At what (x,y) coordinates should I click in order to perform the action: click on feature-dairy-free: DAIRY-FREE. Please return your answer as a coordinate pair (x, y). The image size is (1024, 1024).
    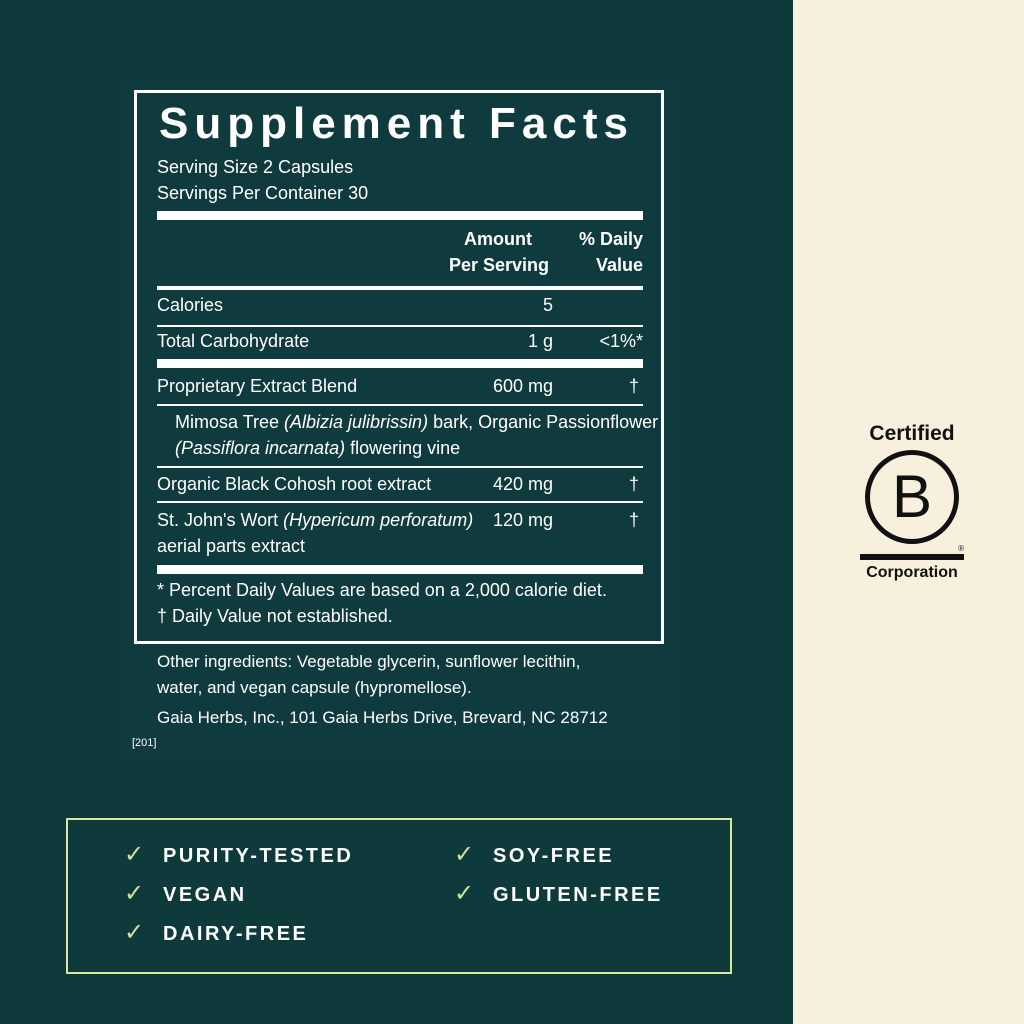
    Looking at the image, I should click on (236, 934).